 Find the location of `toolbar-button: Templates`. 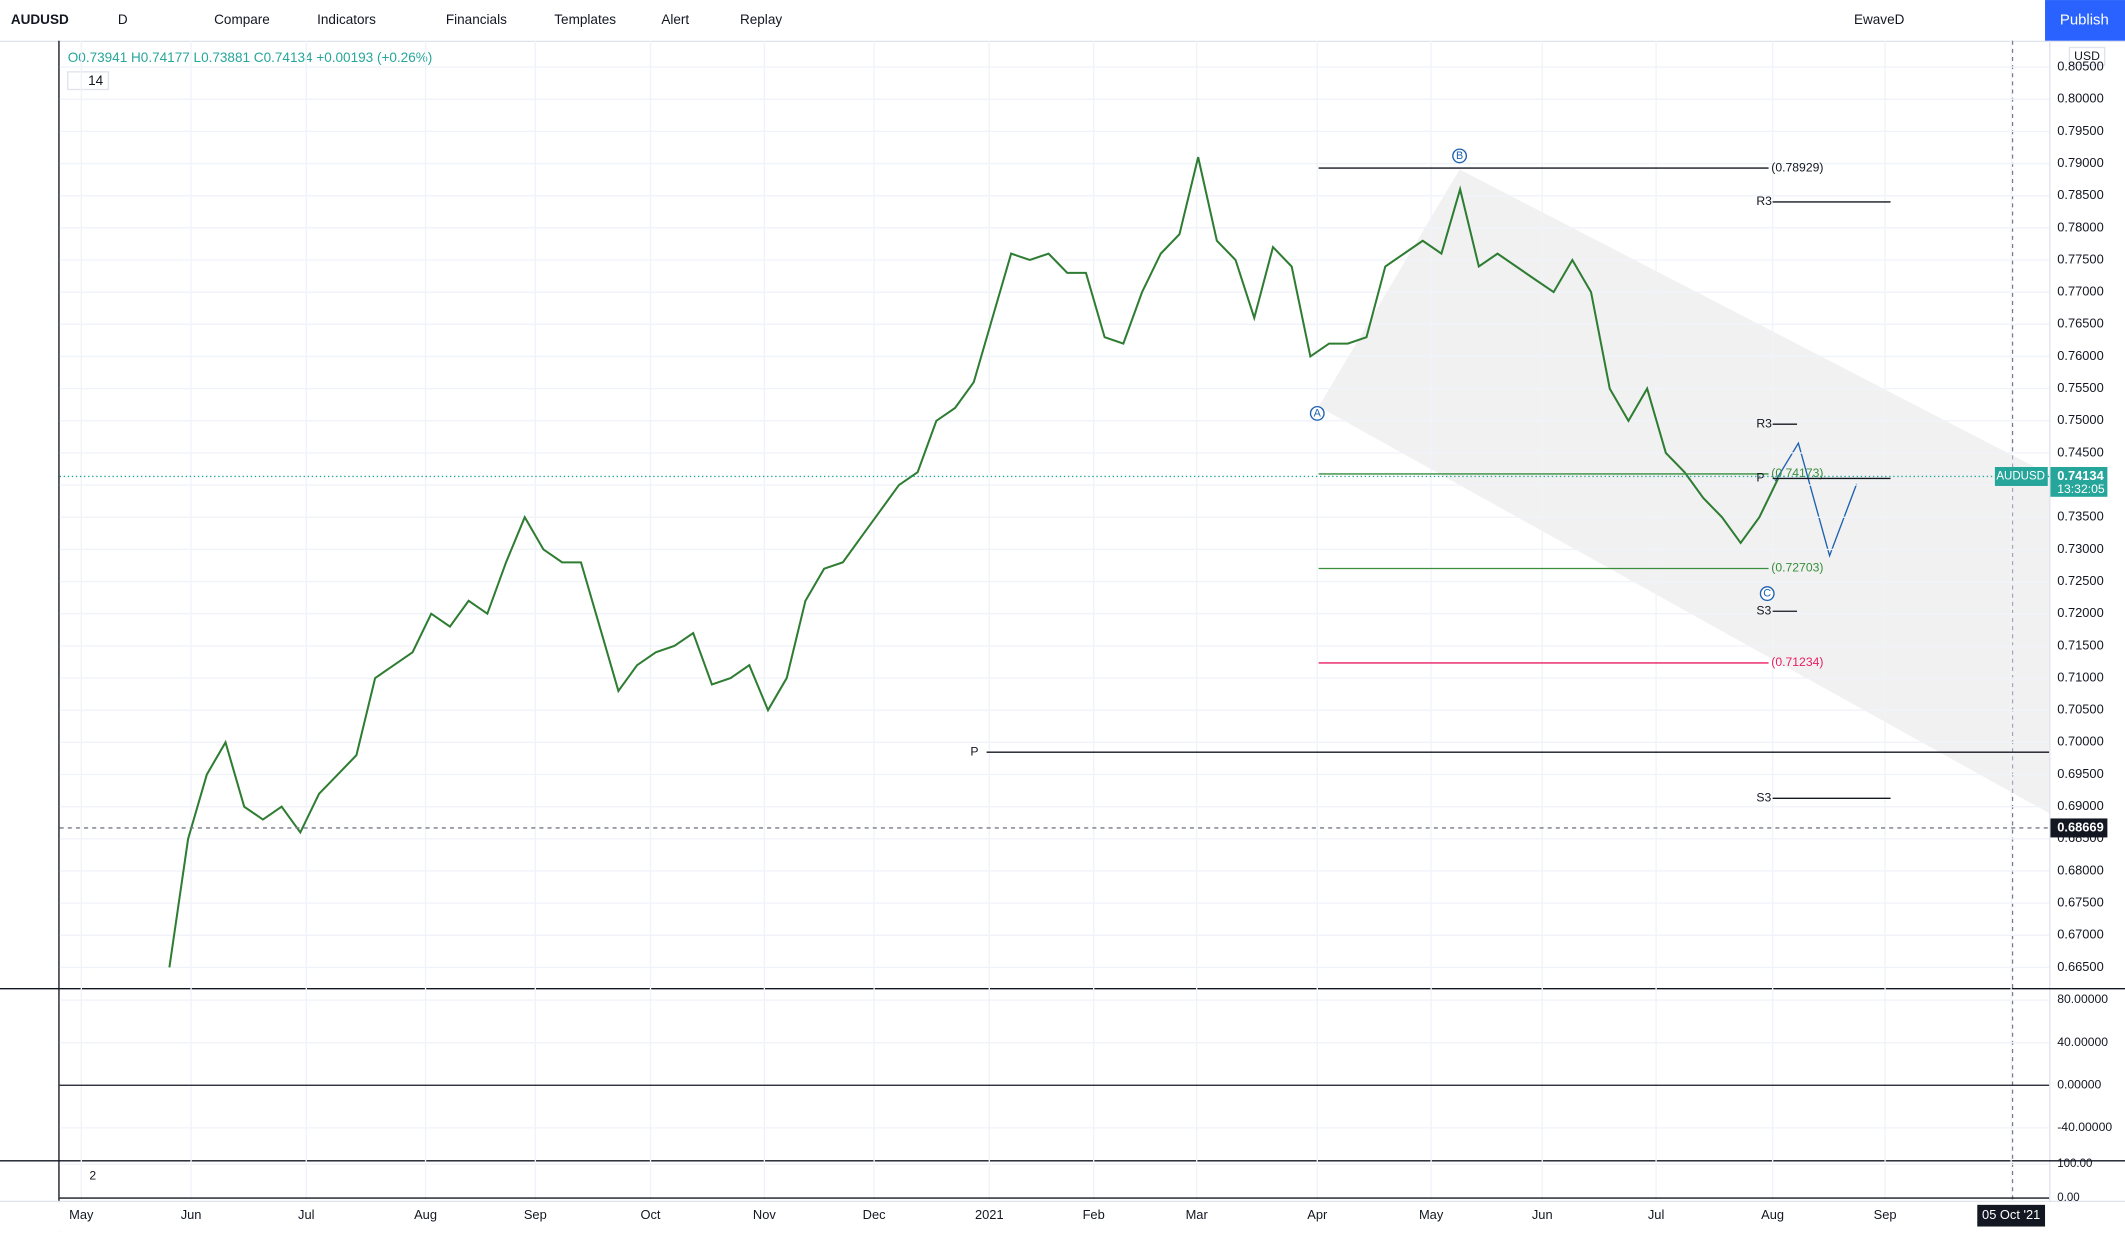

toolbar-button: Templates is located at coordinates (585, 19).